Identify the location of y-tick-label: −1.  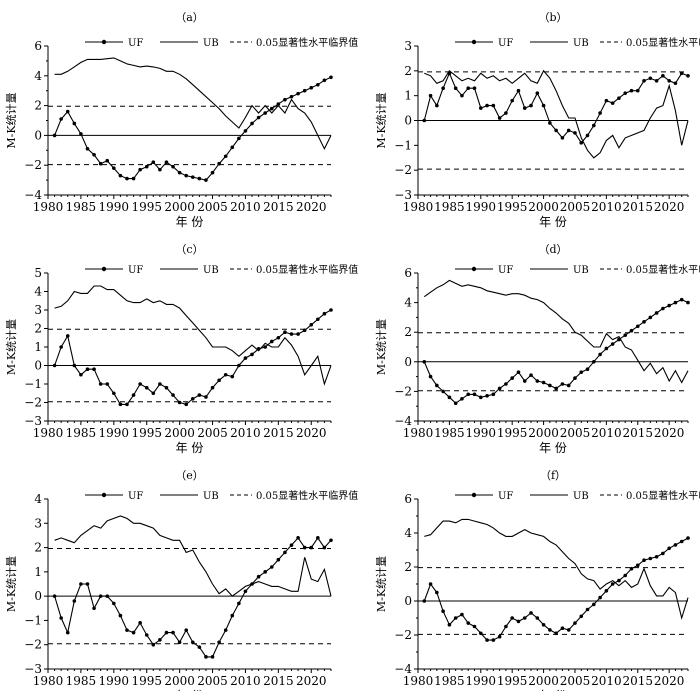
(33, 620).